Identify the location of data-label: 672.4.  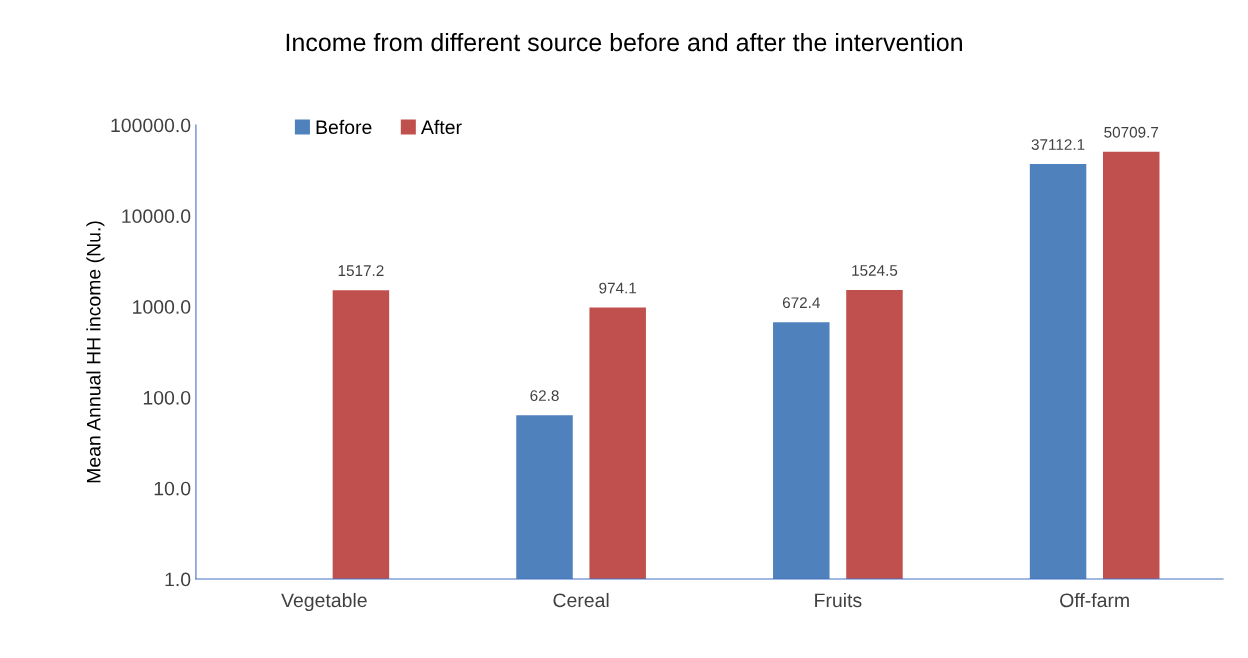
(801, 303).